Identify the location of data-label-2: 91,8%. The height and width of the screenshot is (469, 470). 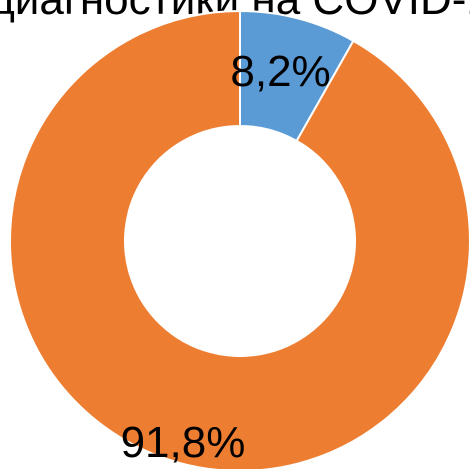
(183, 442).